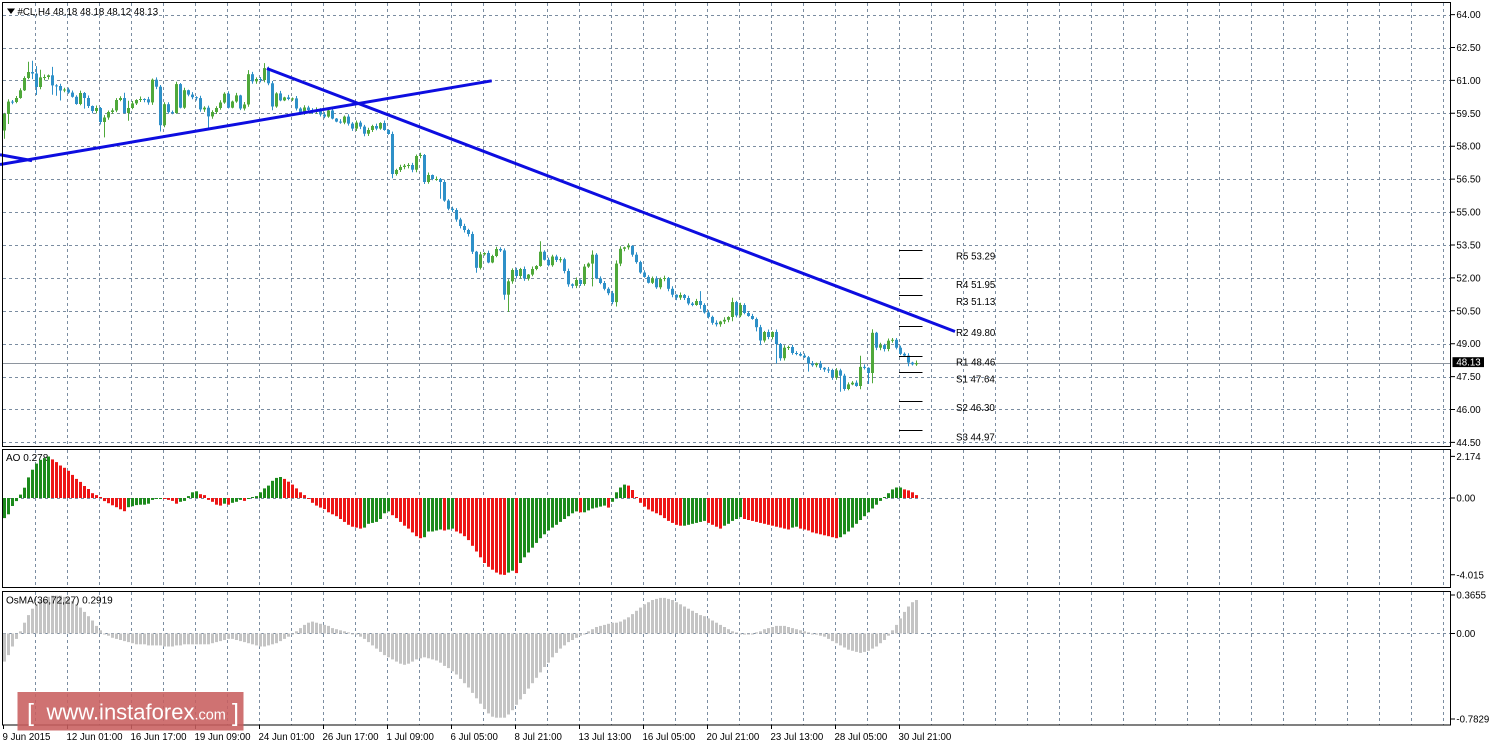 The height and width of the screenshot is (744, 1491). I want to click on svg-text: -0.7829, so click(1472, 720).